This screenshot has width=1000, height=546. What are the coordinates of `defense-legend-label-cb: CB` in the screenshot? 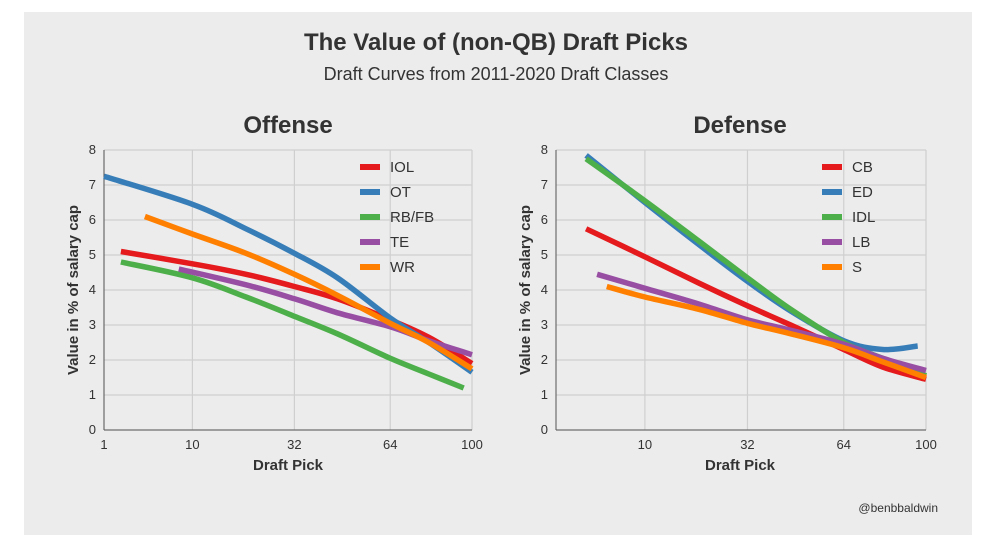 It's located at (862, 167).